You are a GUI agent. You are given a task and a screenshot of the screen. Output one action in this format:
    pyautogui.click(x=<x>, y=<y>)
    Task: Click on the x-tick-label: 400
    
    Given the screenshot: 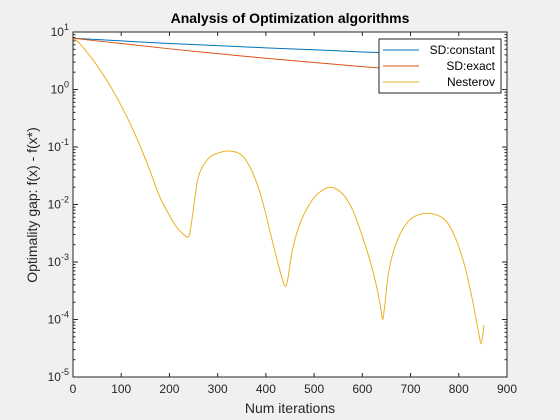 What is the action you would take?
    pyautogui.click(x=266, y=389)
    